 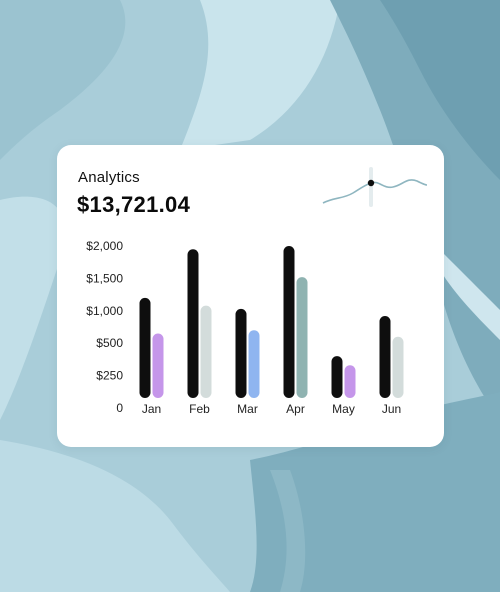 I want to click on x-axis: Jan Feb Mar Apr May Jun, so click(x=271, y=409).